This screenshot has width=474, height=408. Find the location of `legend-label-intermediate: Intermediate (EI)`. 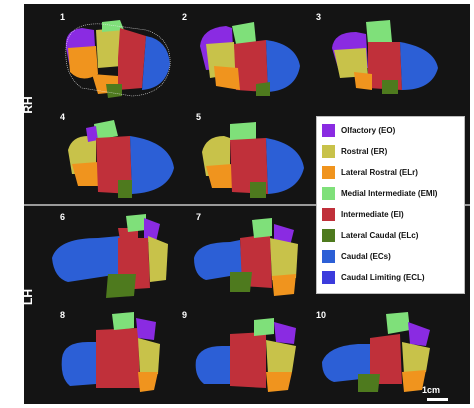

legend-label-intermediate: Intermediate (EI) is located at coordinates (372, 214).